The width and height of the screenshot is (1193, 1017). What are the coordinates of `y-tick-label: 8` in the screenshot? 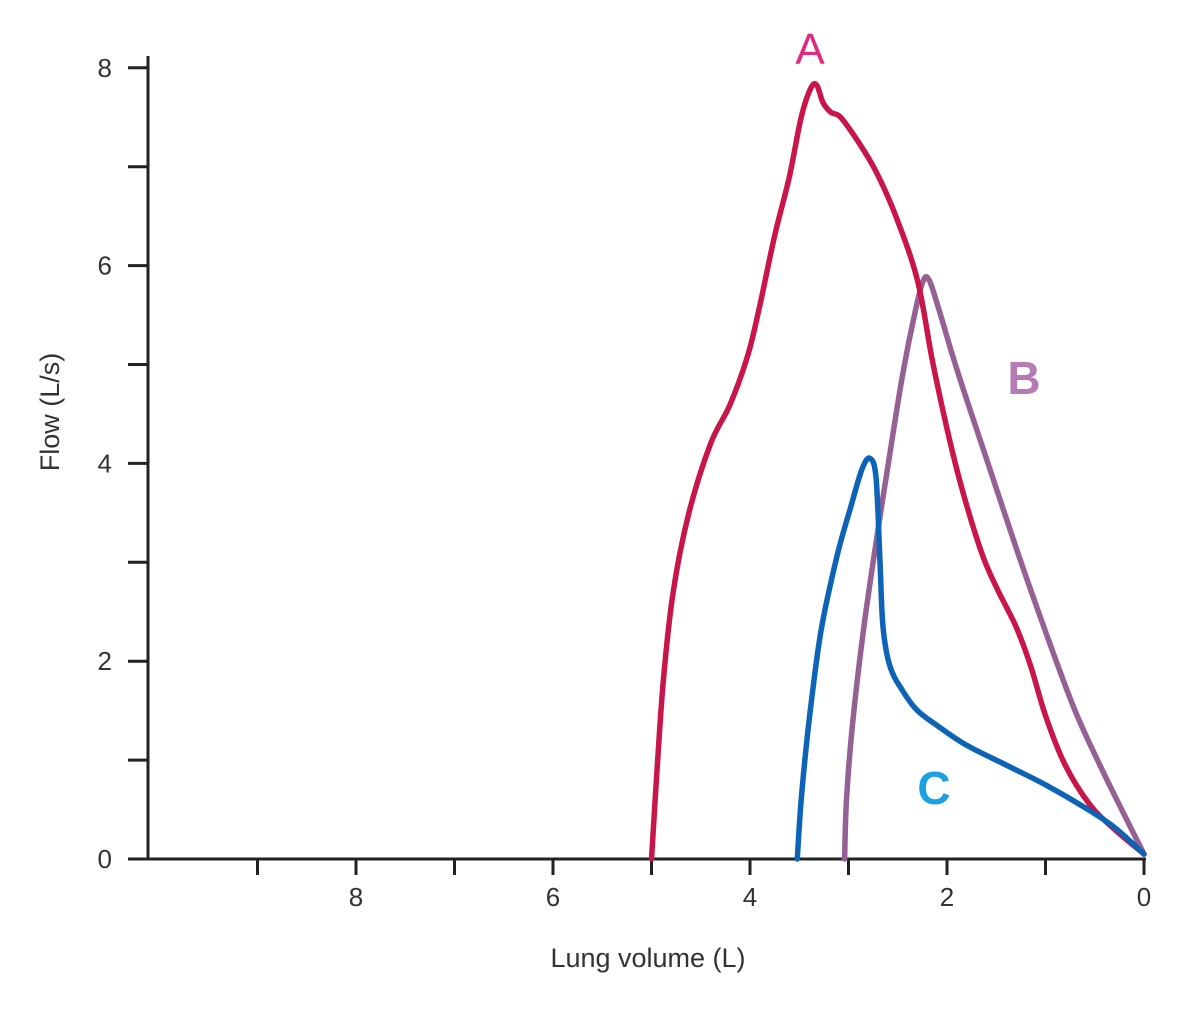 It's located at (105, 68).